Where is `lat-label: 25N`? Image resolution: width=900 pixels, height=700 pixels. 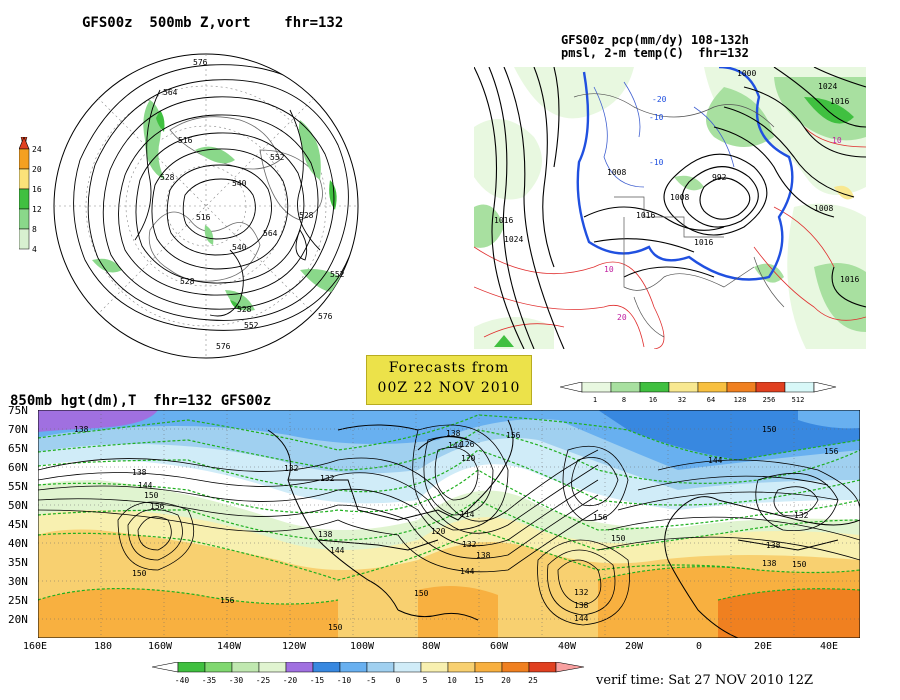
lat-label: 25N is located at coordinates (18, 600).